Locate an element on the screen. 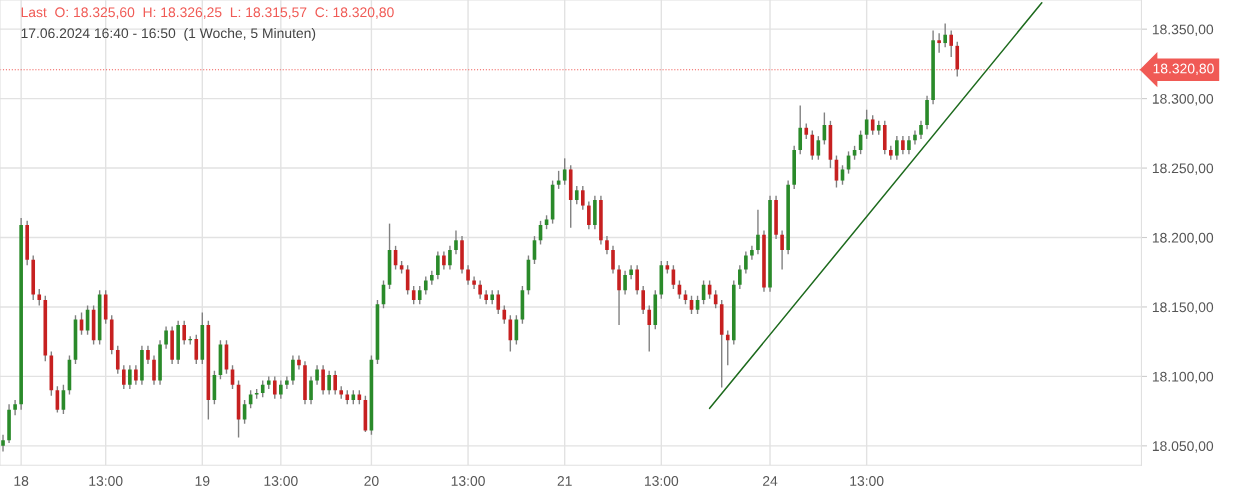 The image size is (1234, 495). text: 17.06.2024 16:40 - 16:50 (1 Woche, 5 Minuten) is located at coordinates (168, 34).